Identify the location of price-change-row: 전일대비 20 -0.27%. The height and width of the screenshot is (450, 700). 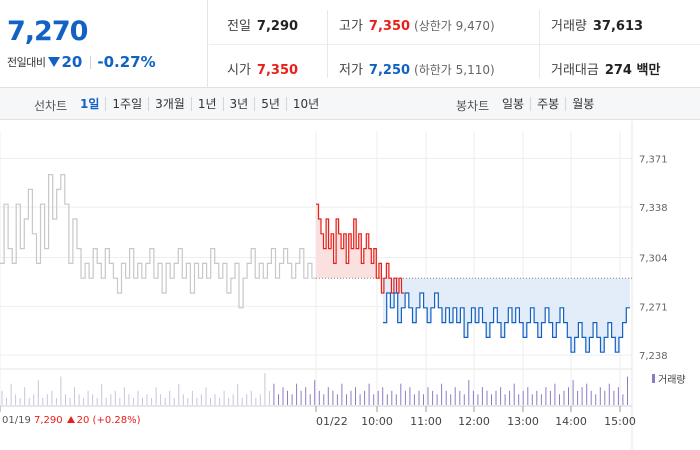
(81, 62).